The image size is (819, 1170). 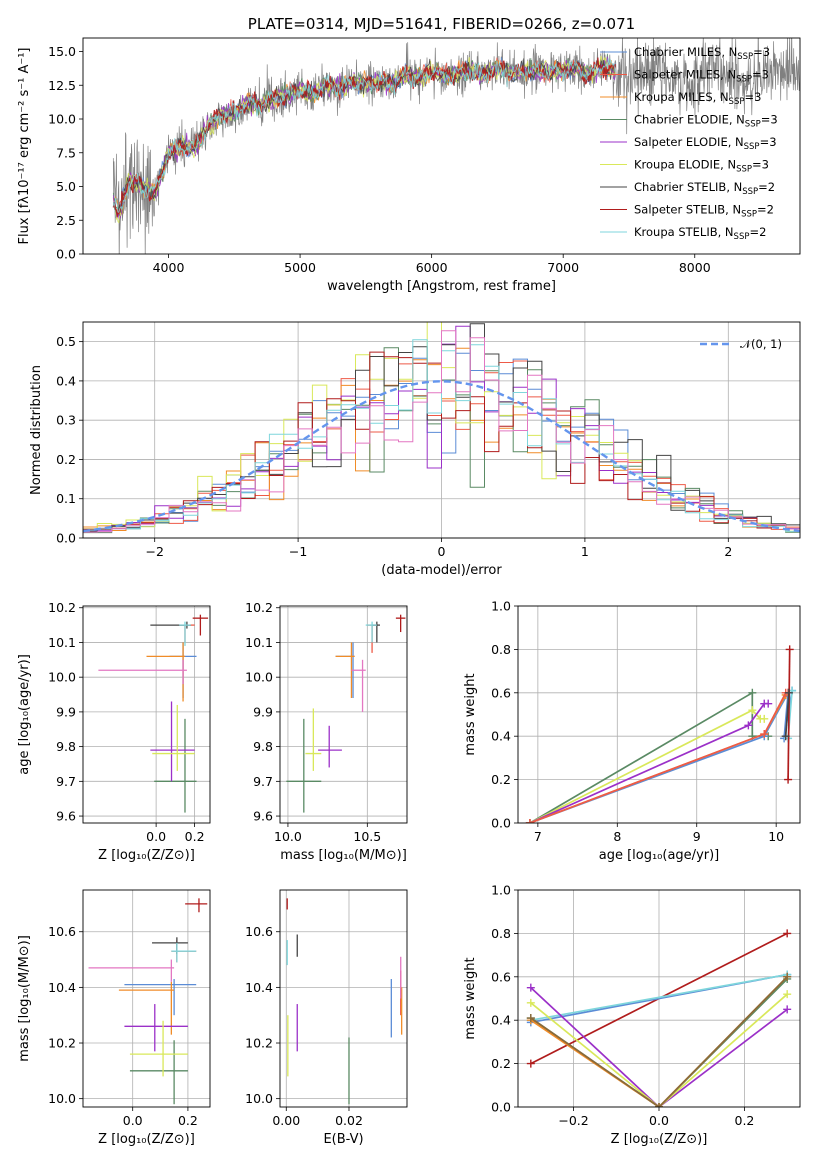 I want to click on x-tick-label: 1, so click(x=585, y=551).